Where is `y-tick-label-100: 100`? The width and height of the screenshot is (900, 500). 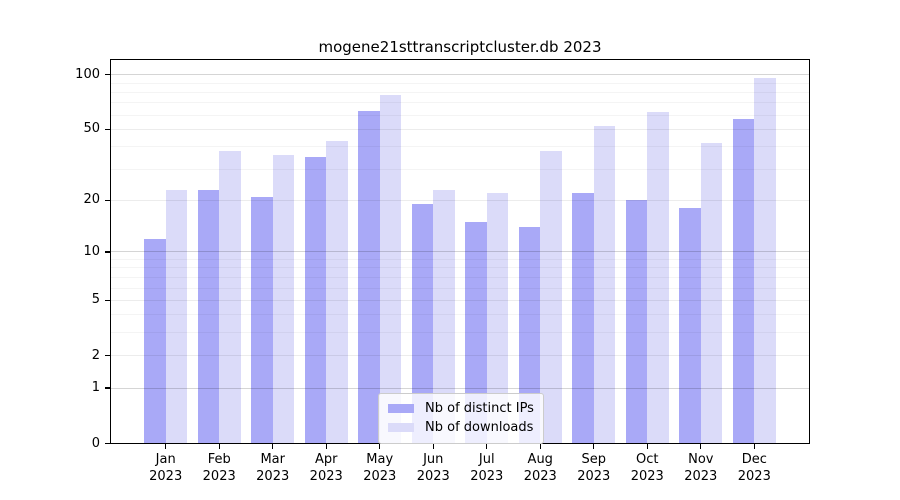
y-tick-label-100: 100 is located at coordinates (87, 74).